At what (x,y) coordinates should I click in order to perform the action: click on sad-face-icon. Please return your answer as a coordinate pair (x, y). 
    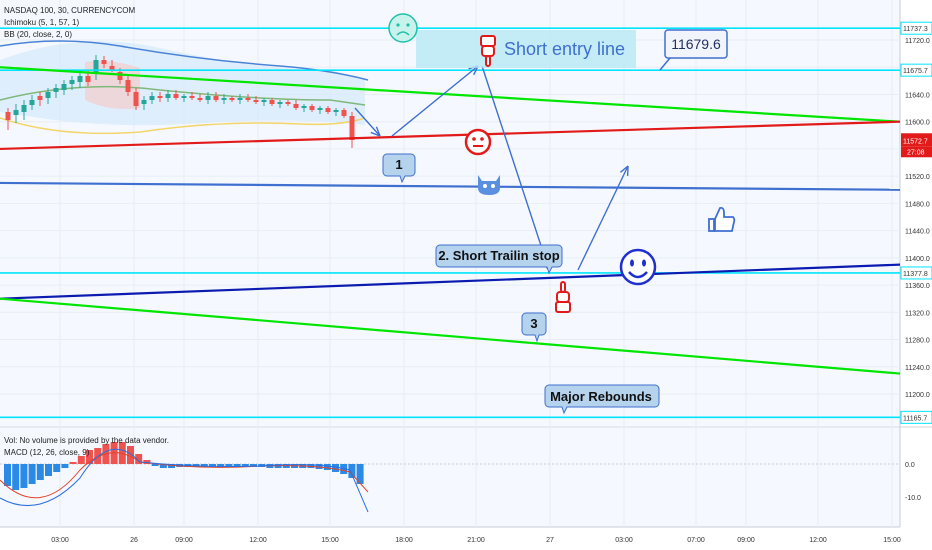
    Looking at the image, I should click on (403, 28).